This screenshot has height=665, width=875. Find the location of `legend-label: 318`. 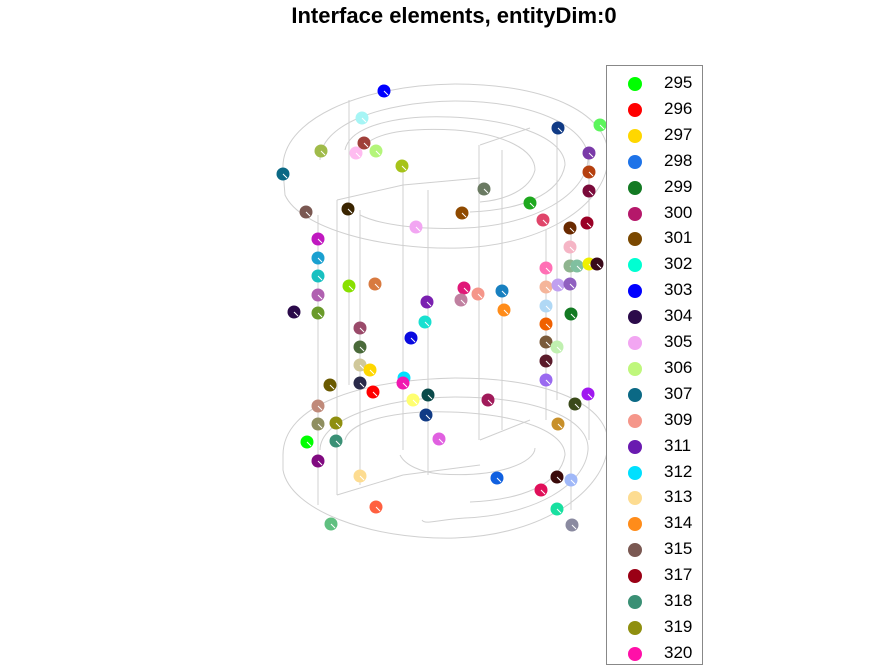

legend-label: 318 is located at coordinates (678, 600).